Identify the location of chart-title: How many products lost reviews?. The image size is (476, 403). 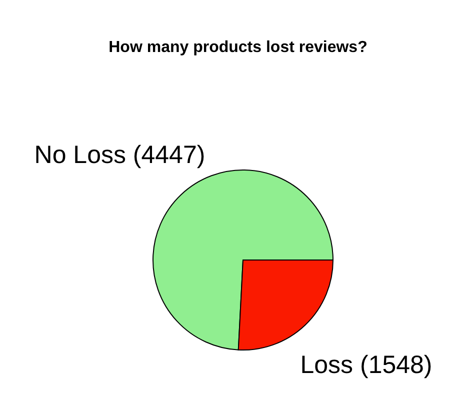
(238, 48).